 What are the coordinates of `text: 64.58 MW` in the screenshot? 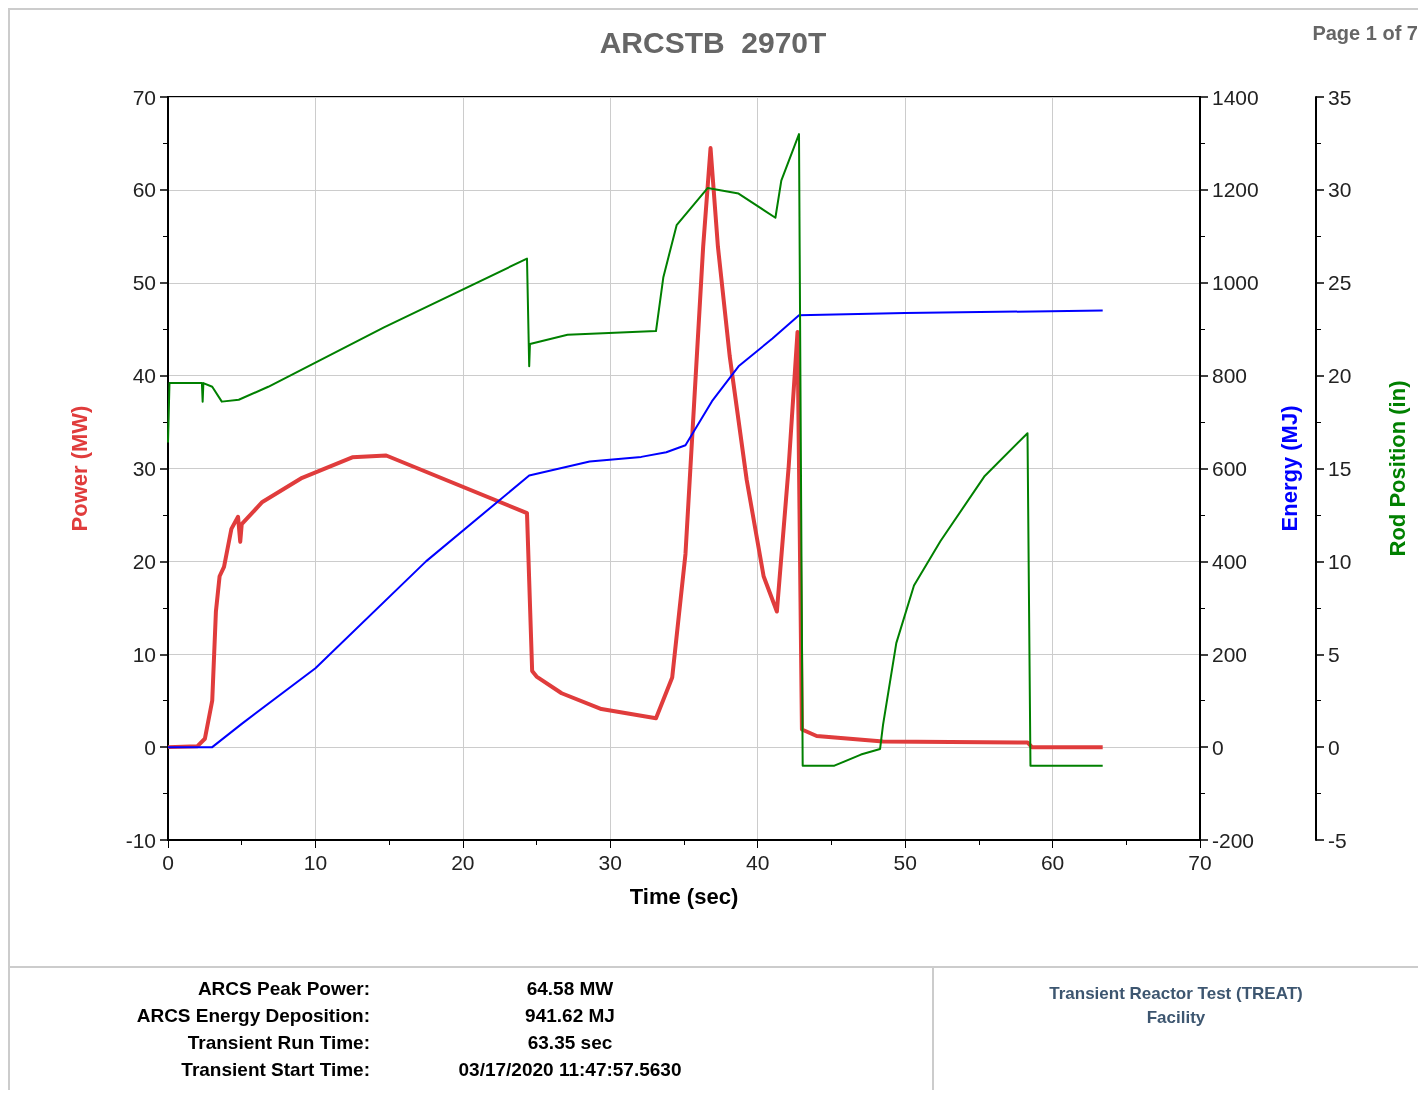 It's located at (570, 989).